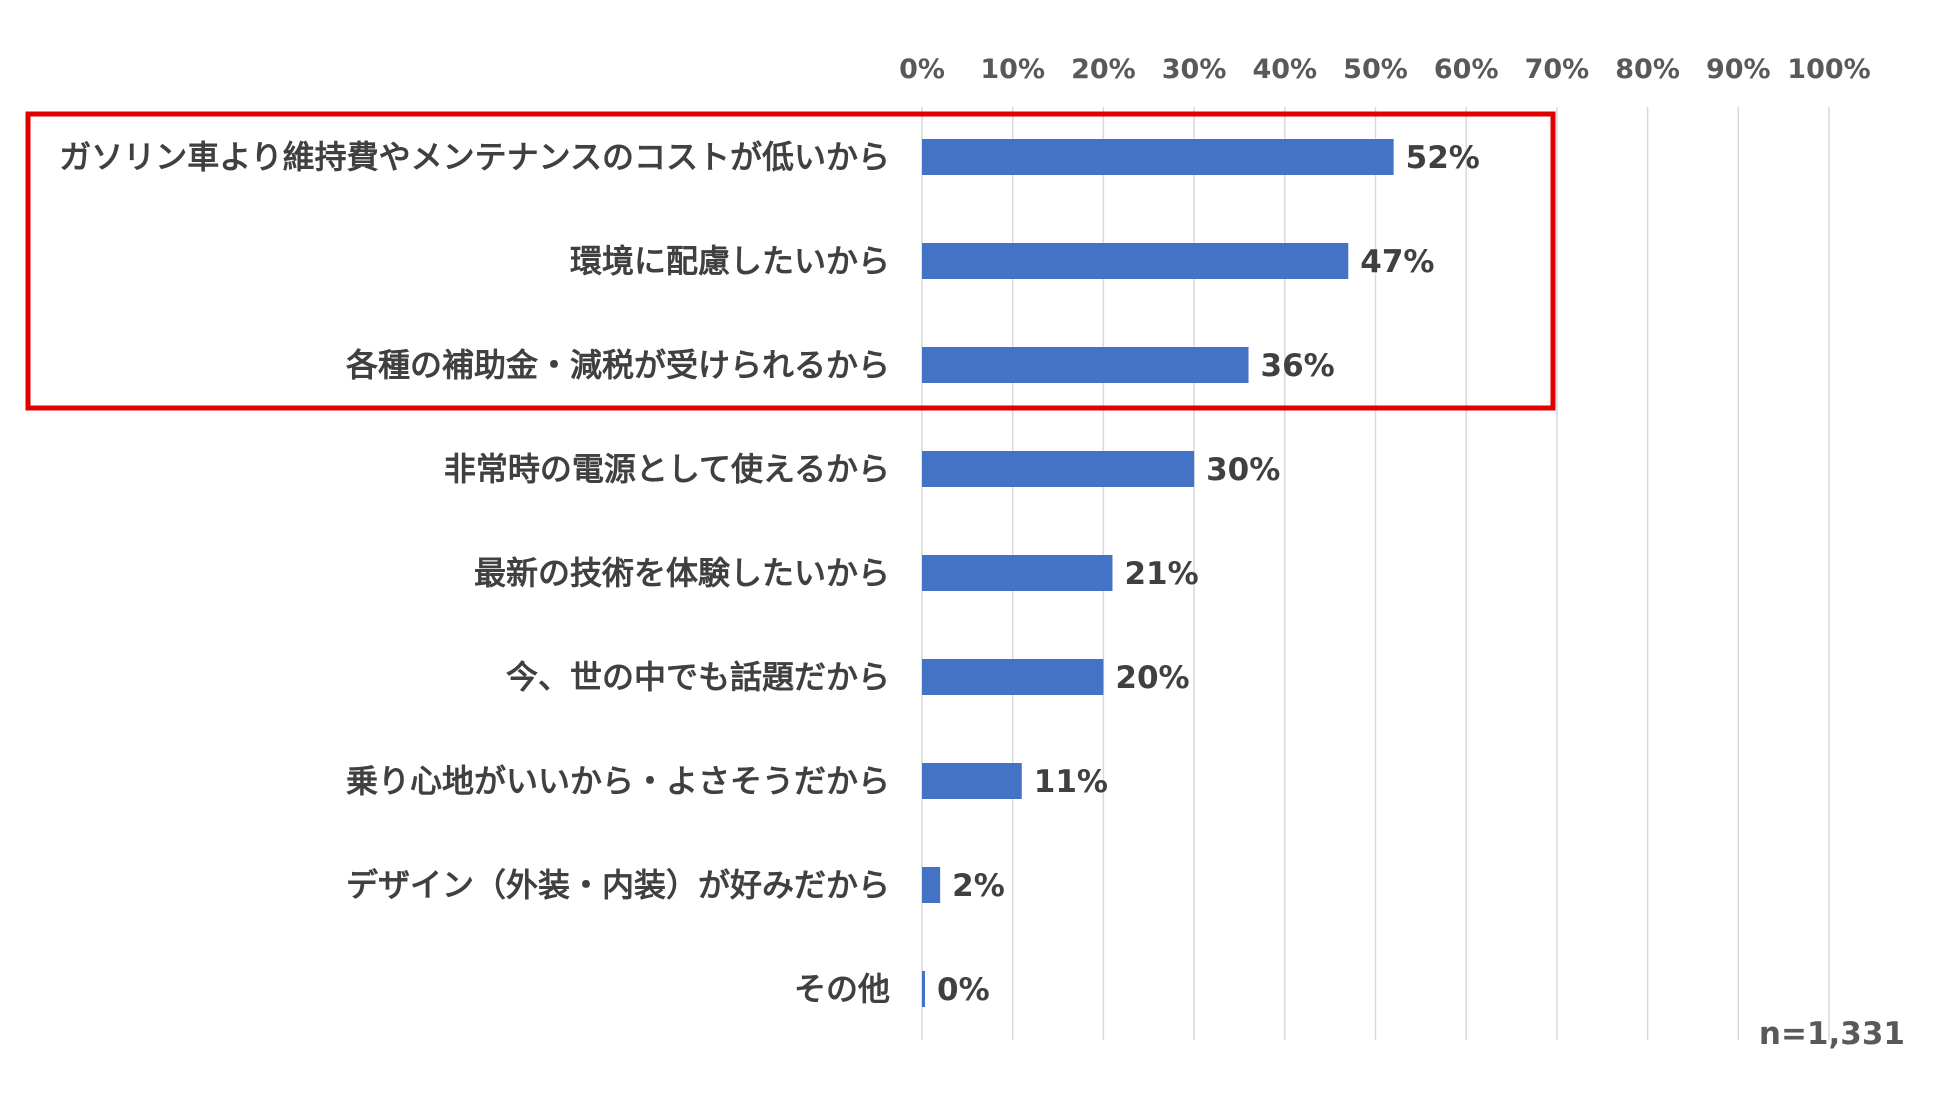 This screenshot has width=1950, height=1101. I want to click on data-label: 47%, so click(1397, 262).